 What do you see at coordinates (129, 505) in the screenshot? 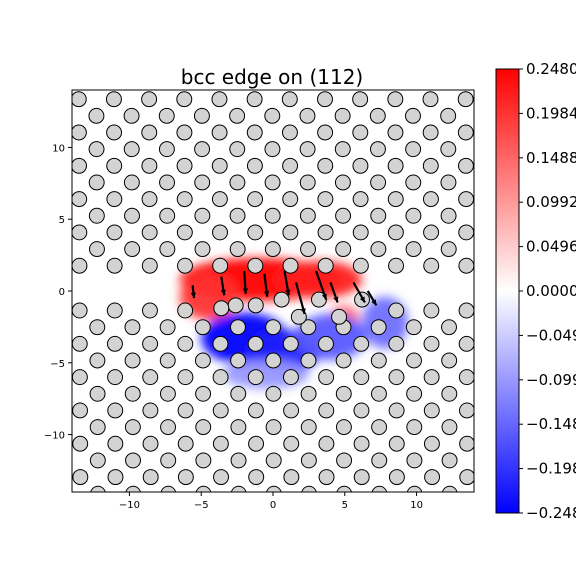
I see `x-tick-label: −10` at bounding box center [129, 505].